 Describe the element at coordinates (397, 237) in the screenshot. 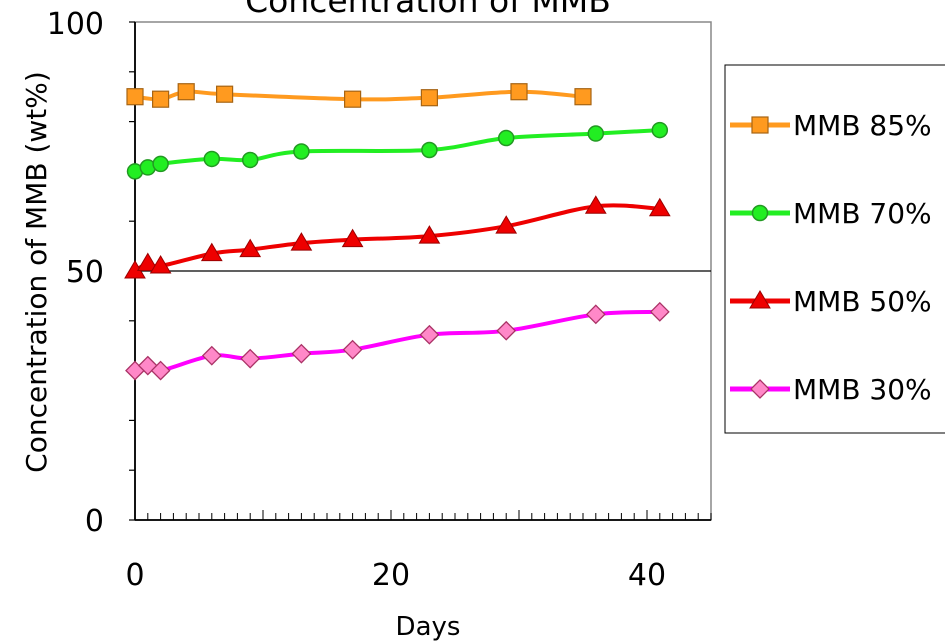

I see `series-mmb-50-` at that location.